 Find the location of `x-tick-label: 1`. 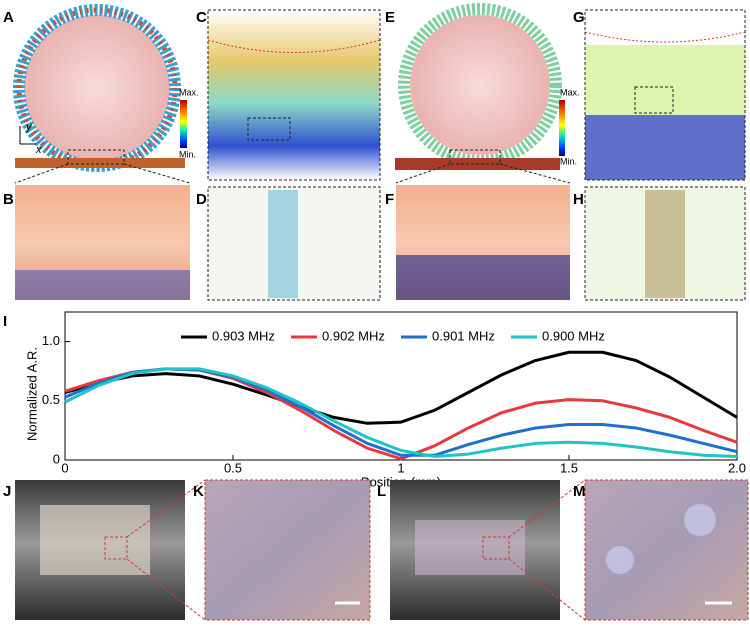

x-tick-label: 1 is located at coordinates (400, 467).